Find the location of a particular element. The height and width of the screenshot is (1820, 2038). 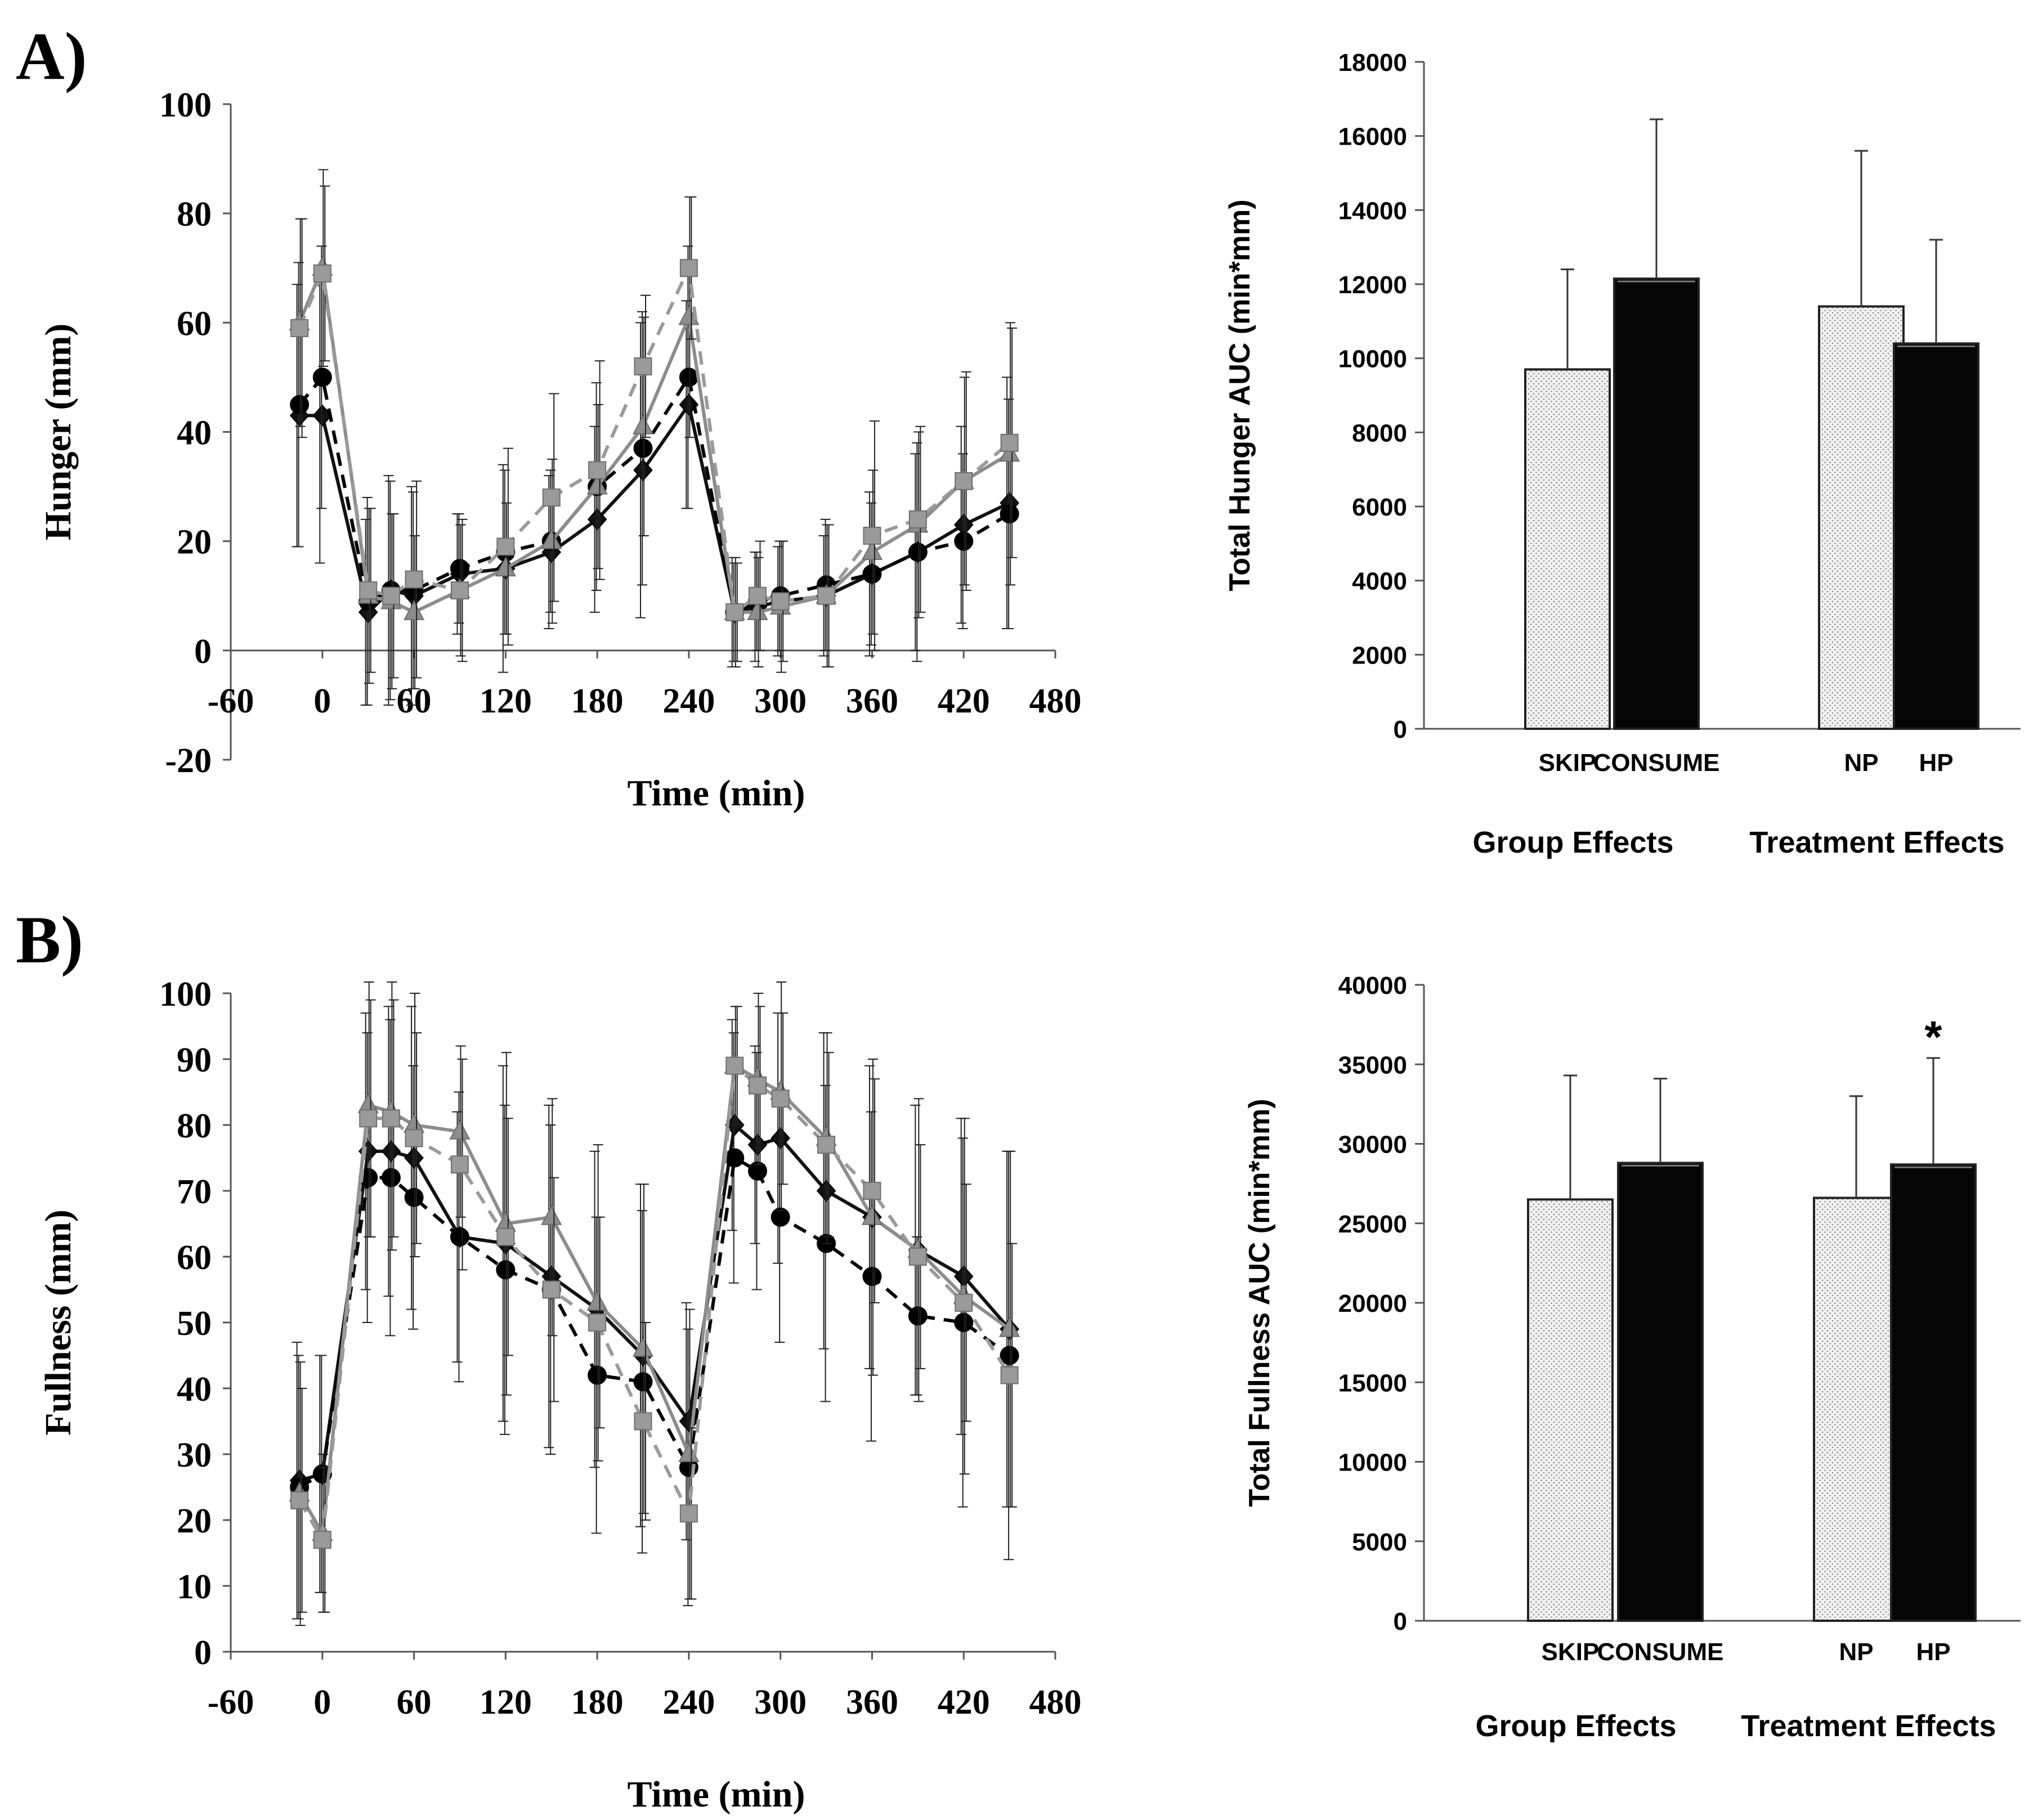

y-tick-label: 10 is located at coordinates (194, 1587).